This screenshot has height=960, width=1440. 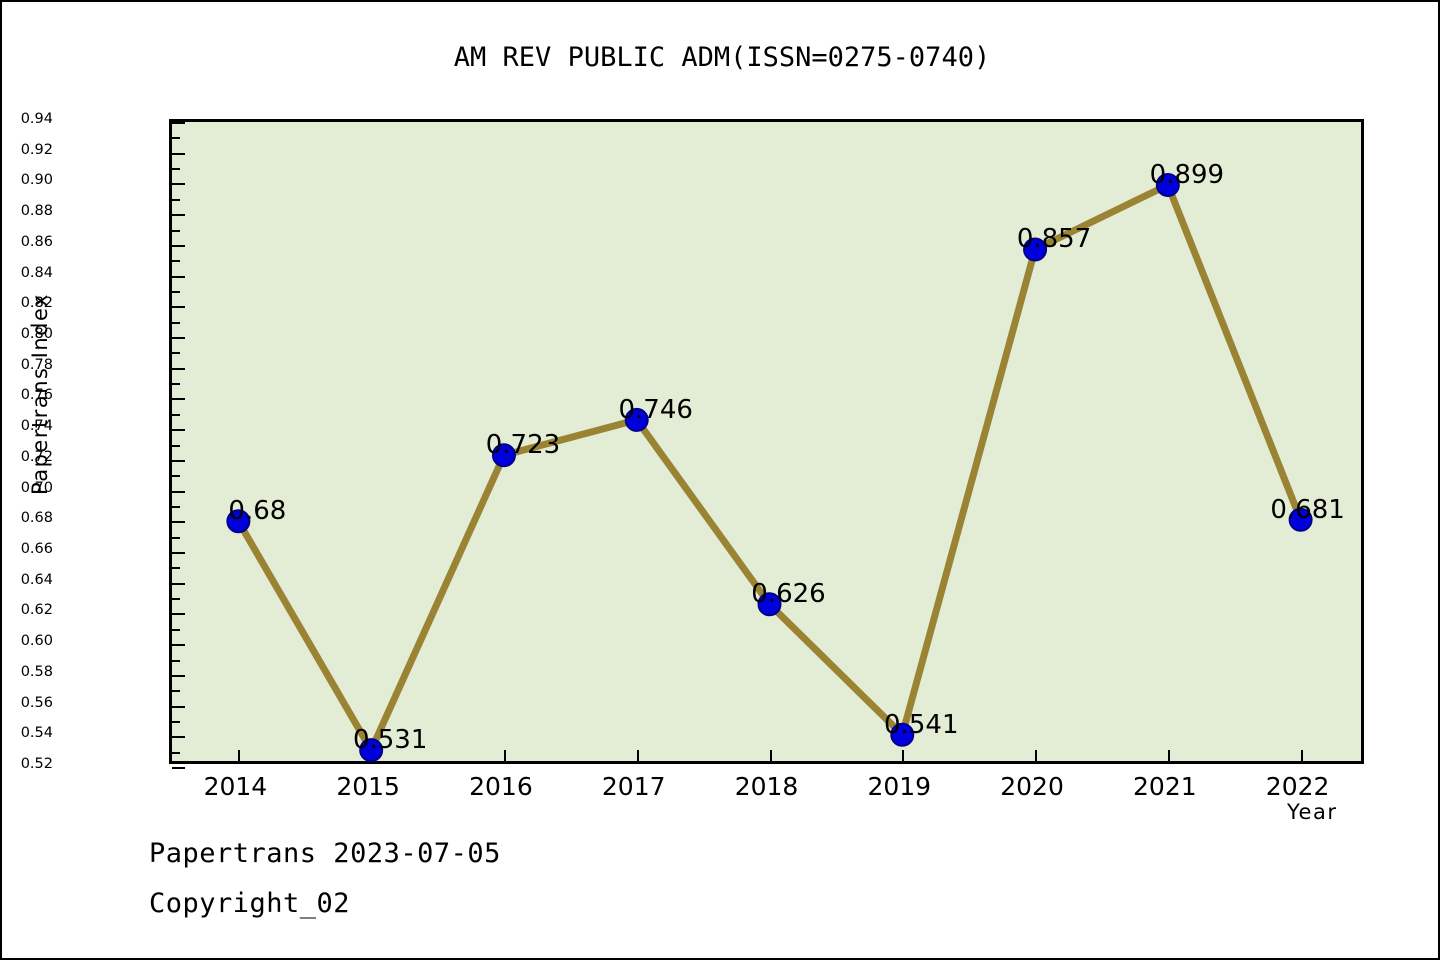 What do you see at coordinates (1297, 786) in the screenshot?
I see `x-axis-tick-label: 2022` at bounding box center [1297, 786].